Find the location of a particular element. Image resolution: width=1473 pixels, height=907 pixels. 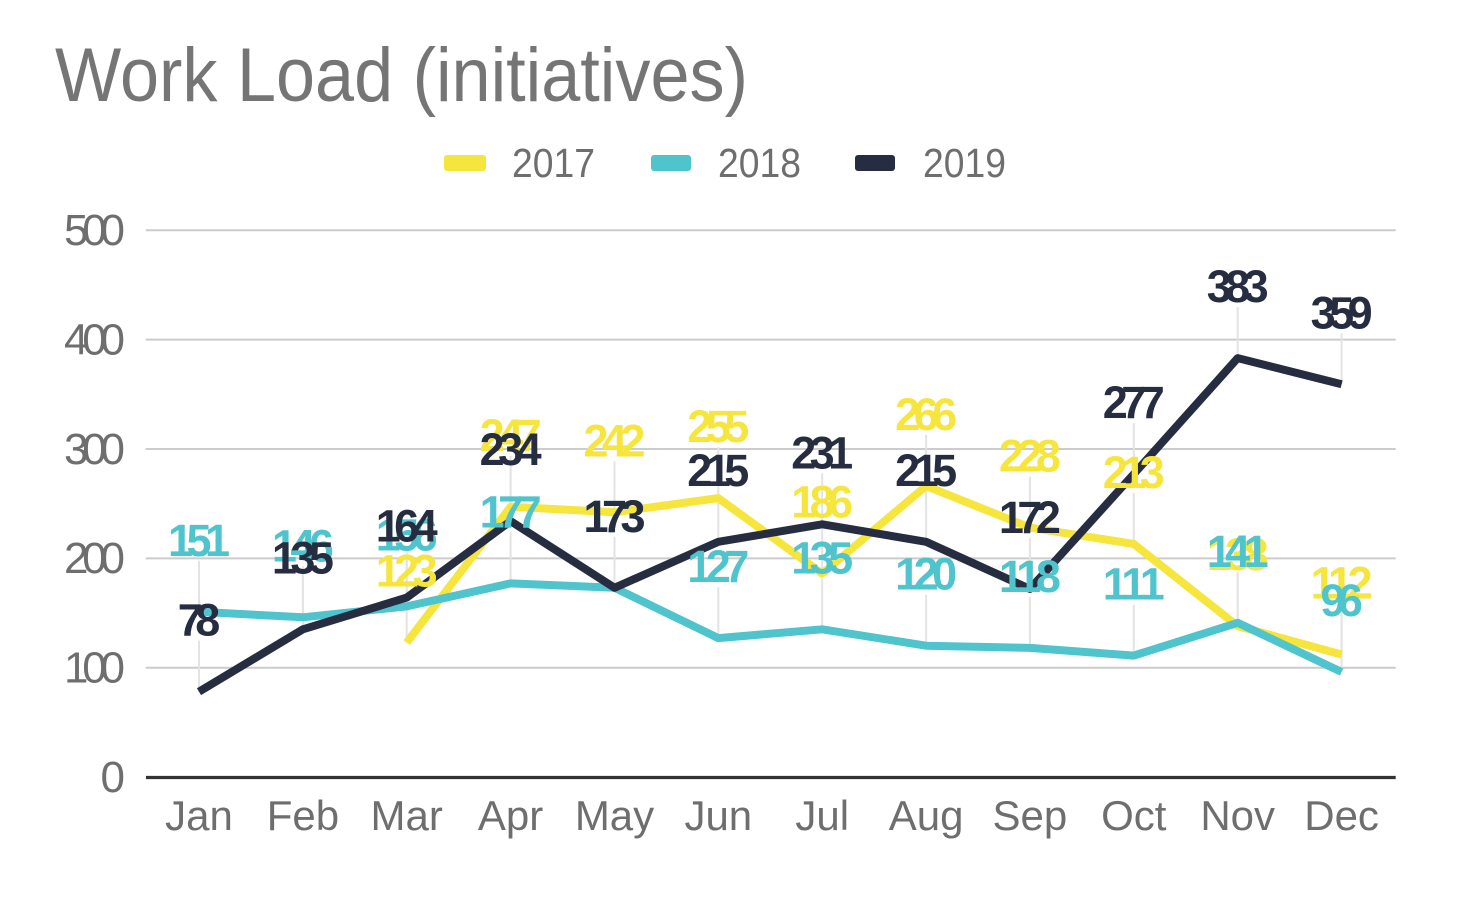

svg-text: 500 is located at coordinates (94, 230).